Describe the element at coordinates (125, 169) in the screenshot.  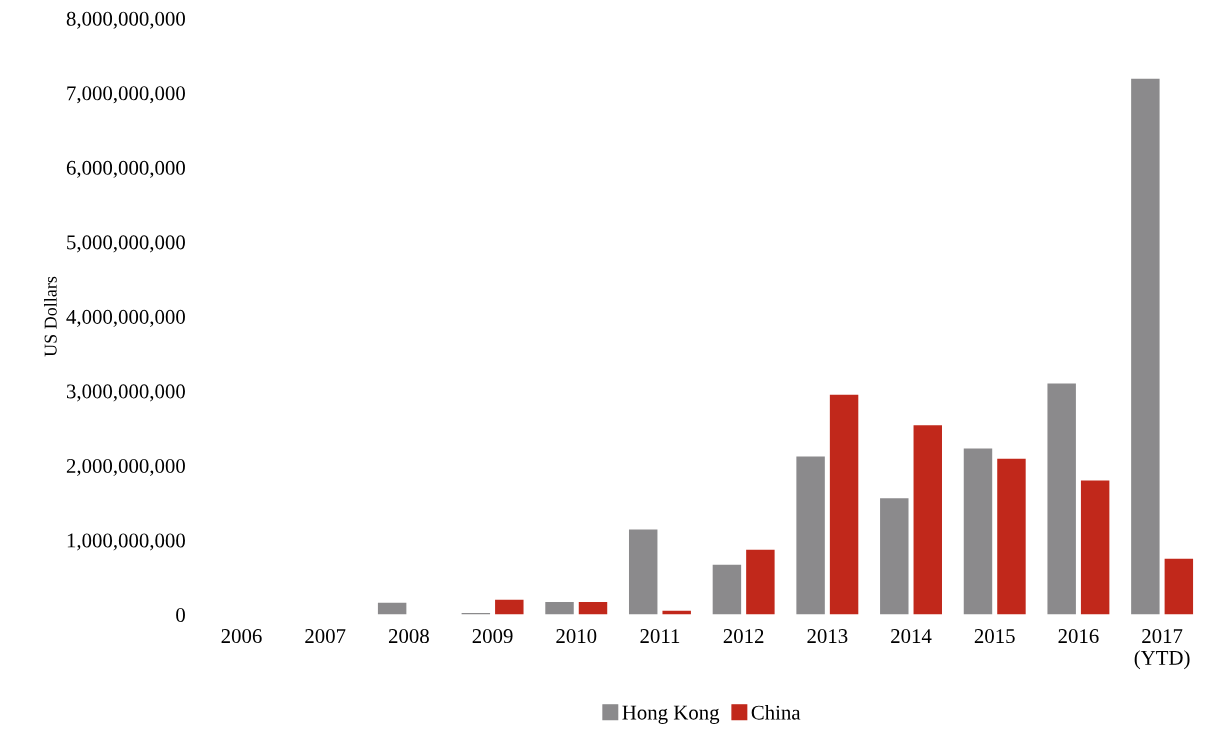
I see `y-tick-label: 6,000,000,000` at that location.